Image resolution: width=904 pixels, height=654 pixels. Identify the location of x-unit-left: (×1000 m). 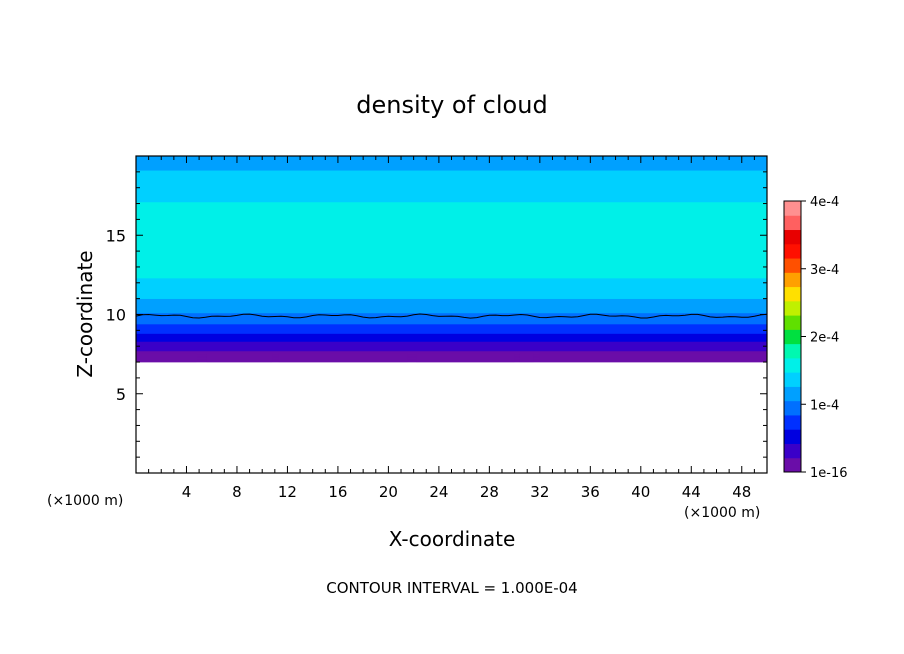
(85, 501).